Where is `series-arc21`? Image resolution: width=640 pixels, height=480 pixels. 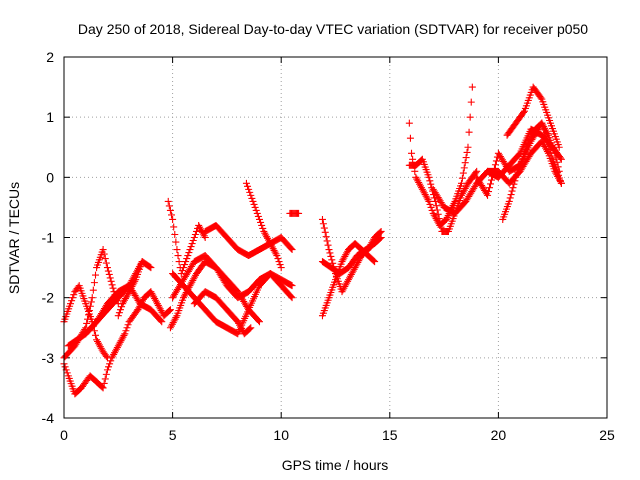 series-arc21 is located at coordinates (443, 195).